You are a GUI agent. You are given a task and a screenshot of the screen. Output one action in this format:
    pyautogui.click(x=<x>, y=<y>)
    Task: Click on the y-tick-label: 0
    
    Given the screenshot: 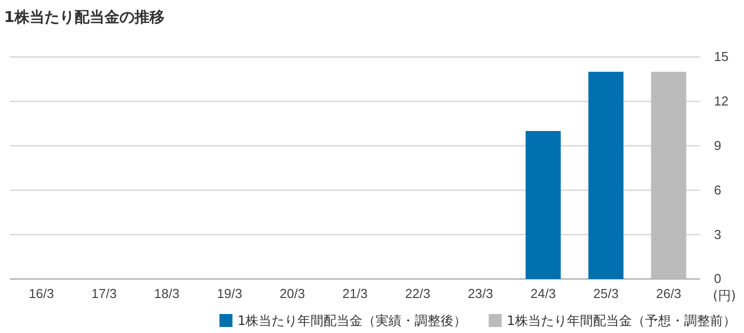 What is the action you would take?
    pyautogui.click(x=718, y=278)
    